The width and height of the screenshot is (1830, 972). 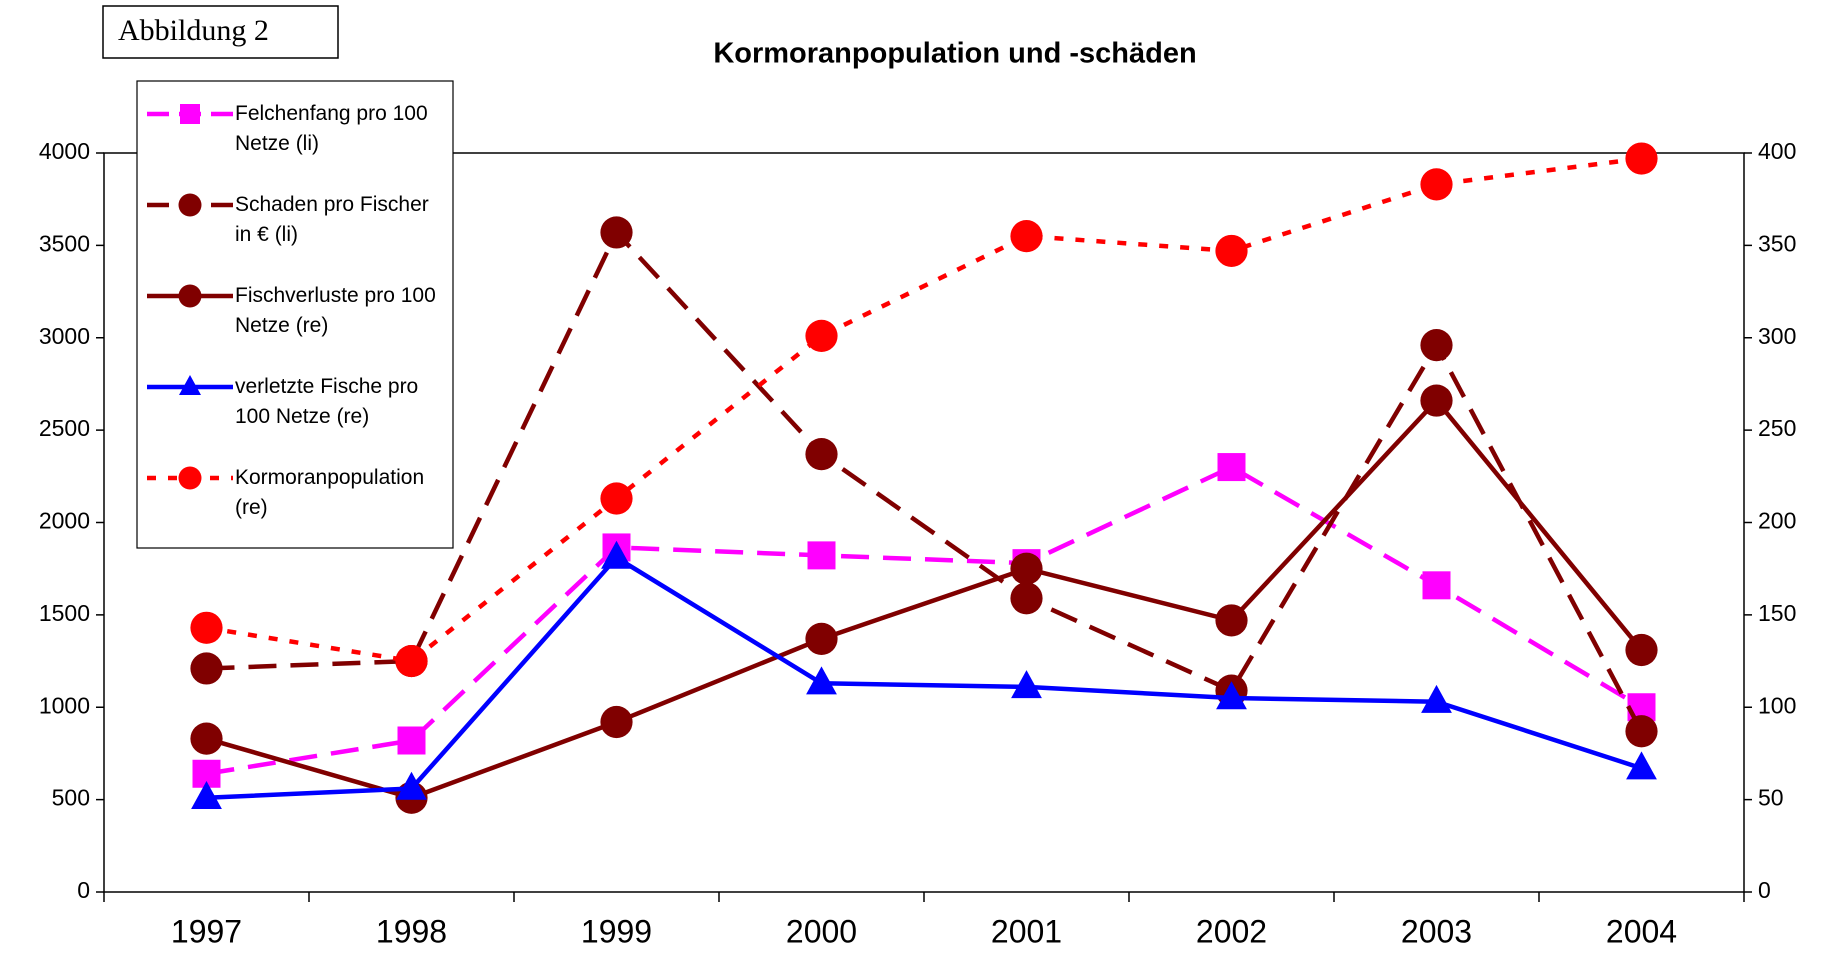 I want to click on y2-tick-label: 150, so click(x=1777, y=613).